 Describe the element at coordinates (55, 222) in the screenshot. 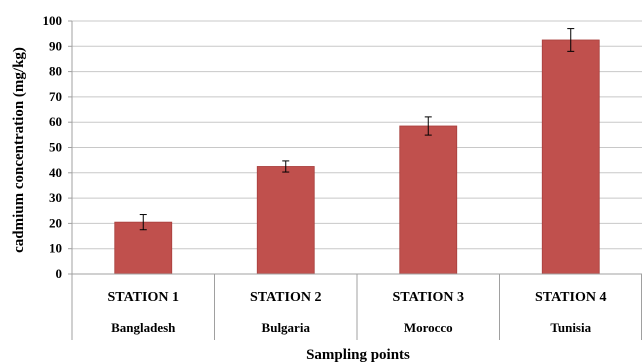

I see `y-tick-label: 20` at that location.